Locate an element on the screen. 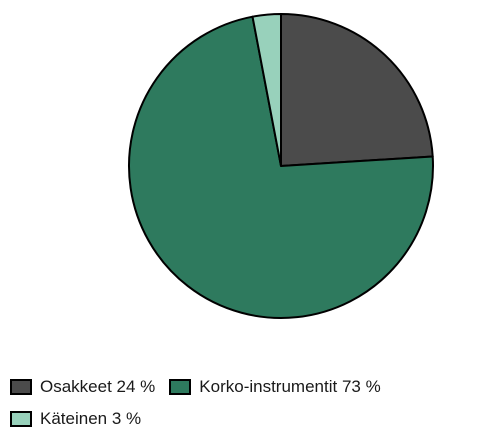  legend-item-kateinen: Käteinen 3 % is located at coordinates (75, 419).